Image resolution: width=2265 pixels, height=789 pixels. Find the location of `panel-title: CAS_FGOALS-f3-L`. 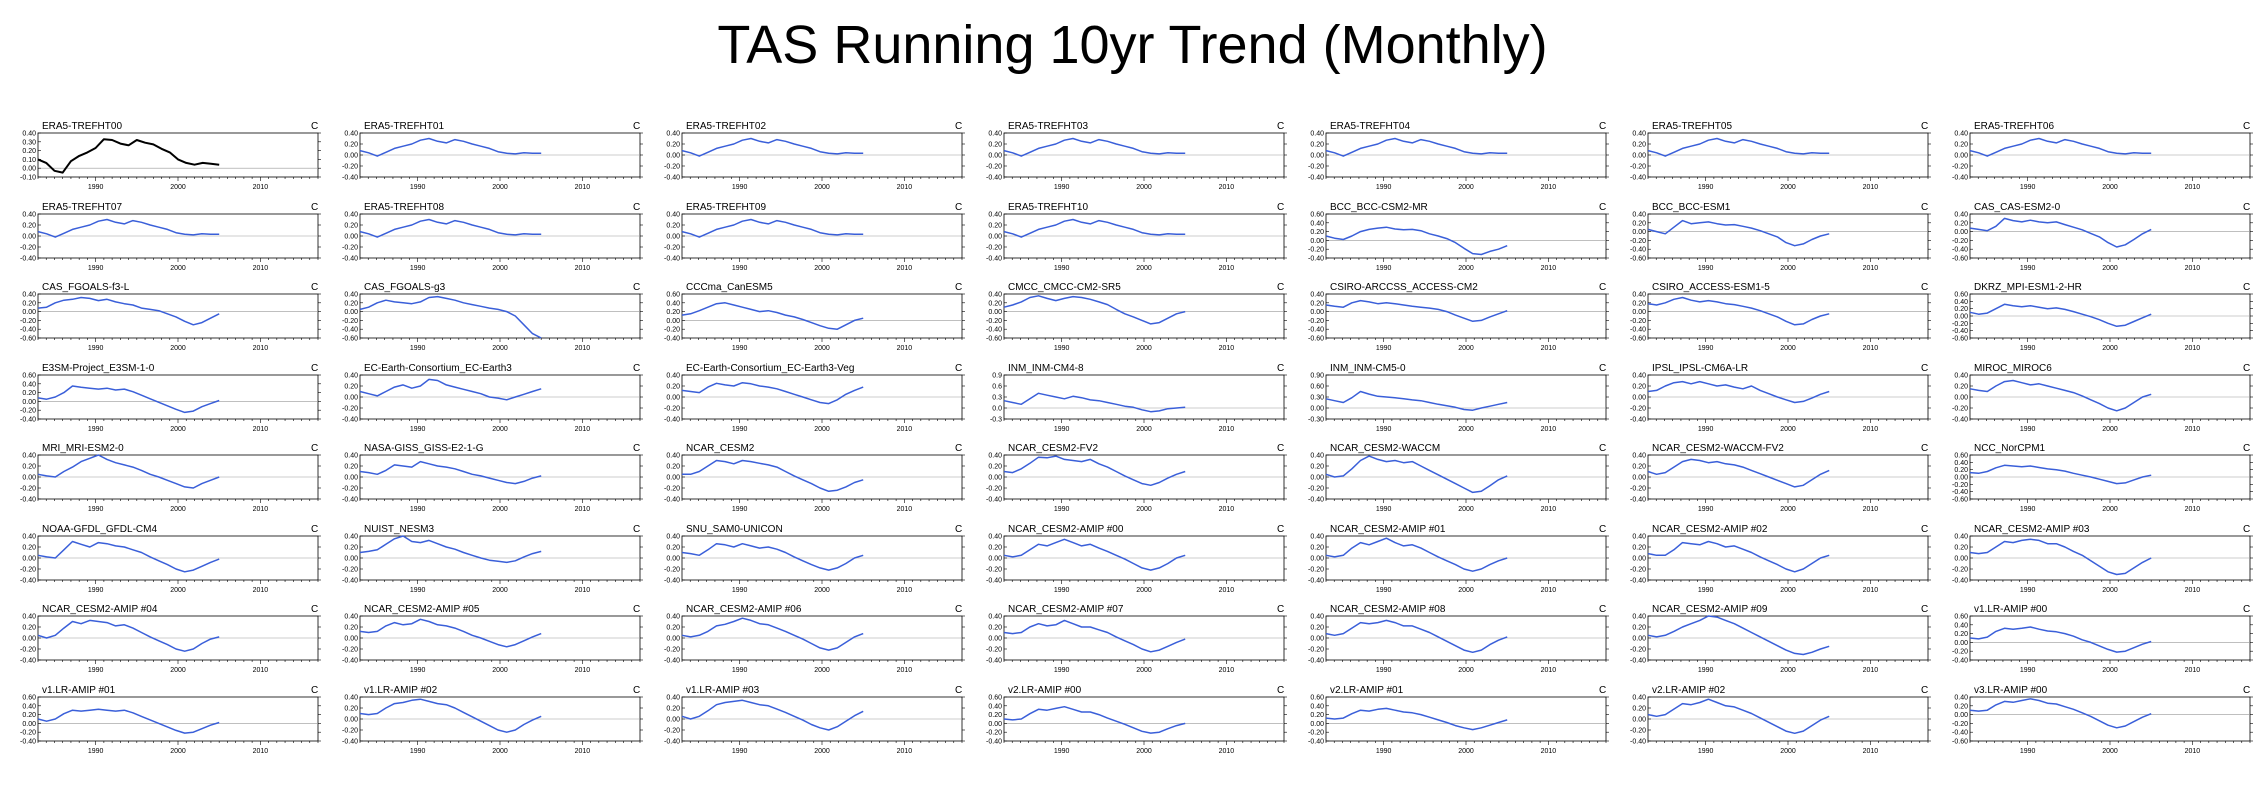

panel-title: CAS_FGOALS-f3-L is located at coordinates (86, 287).